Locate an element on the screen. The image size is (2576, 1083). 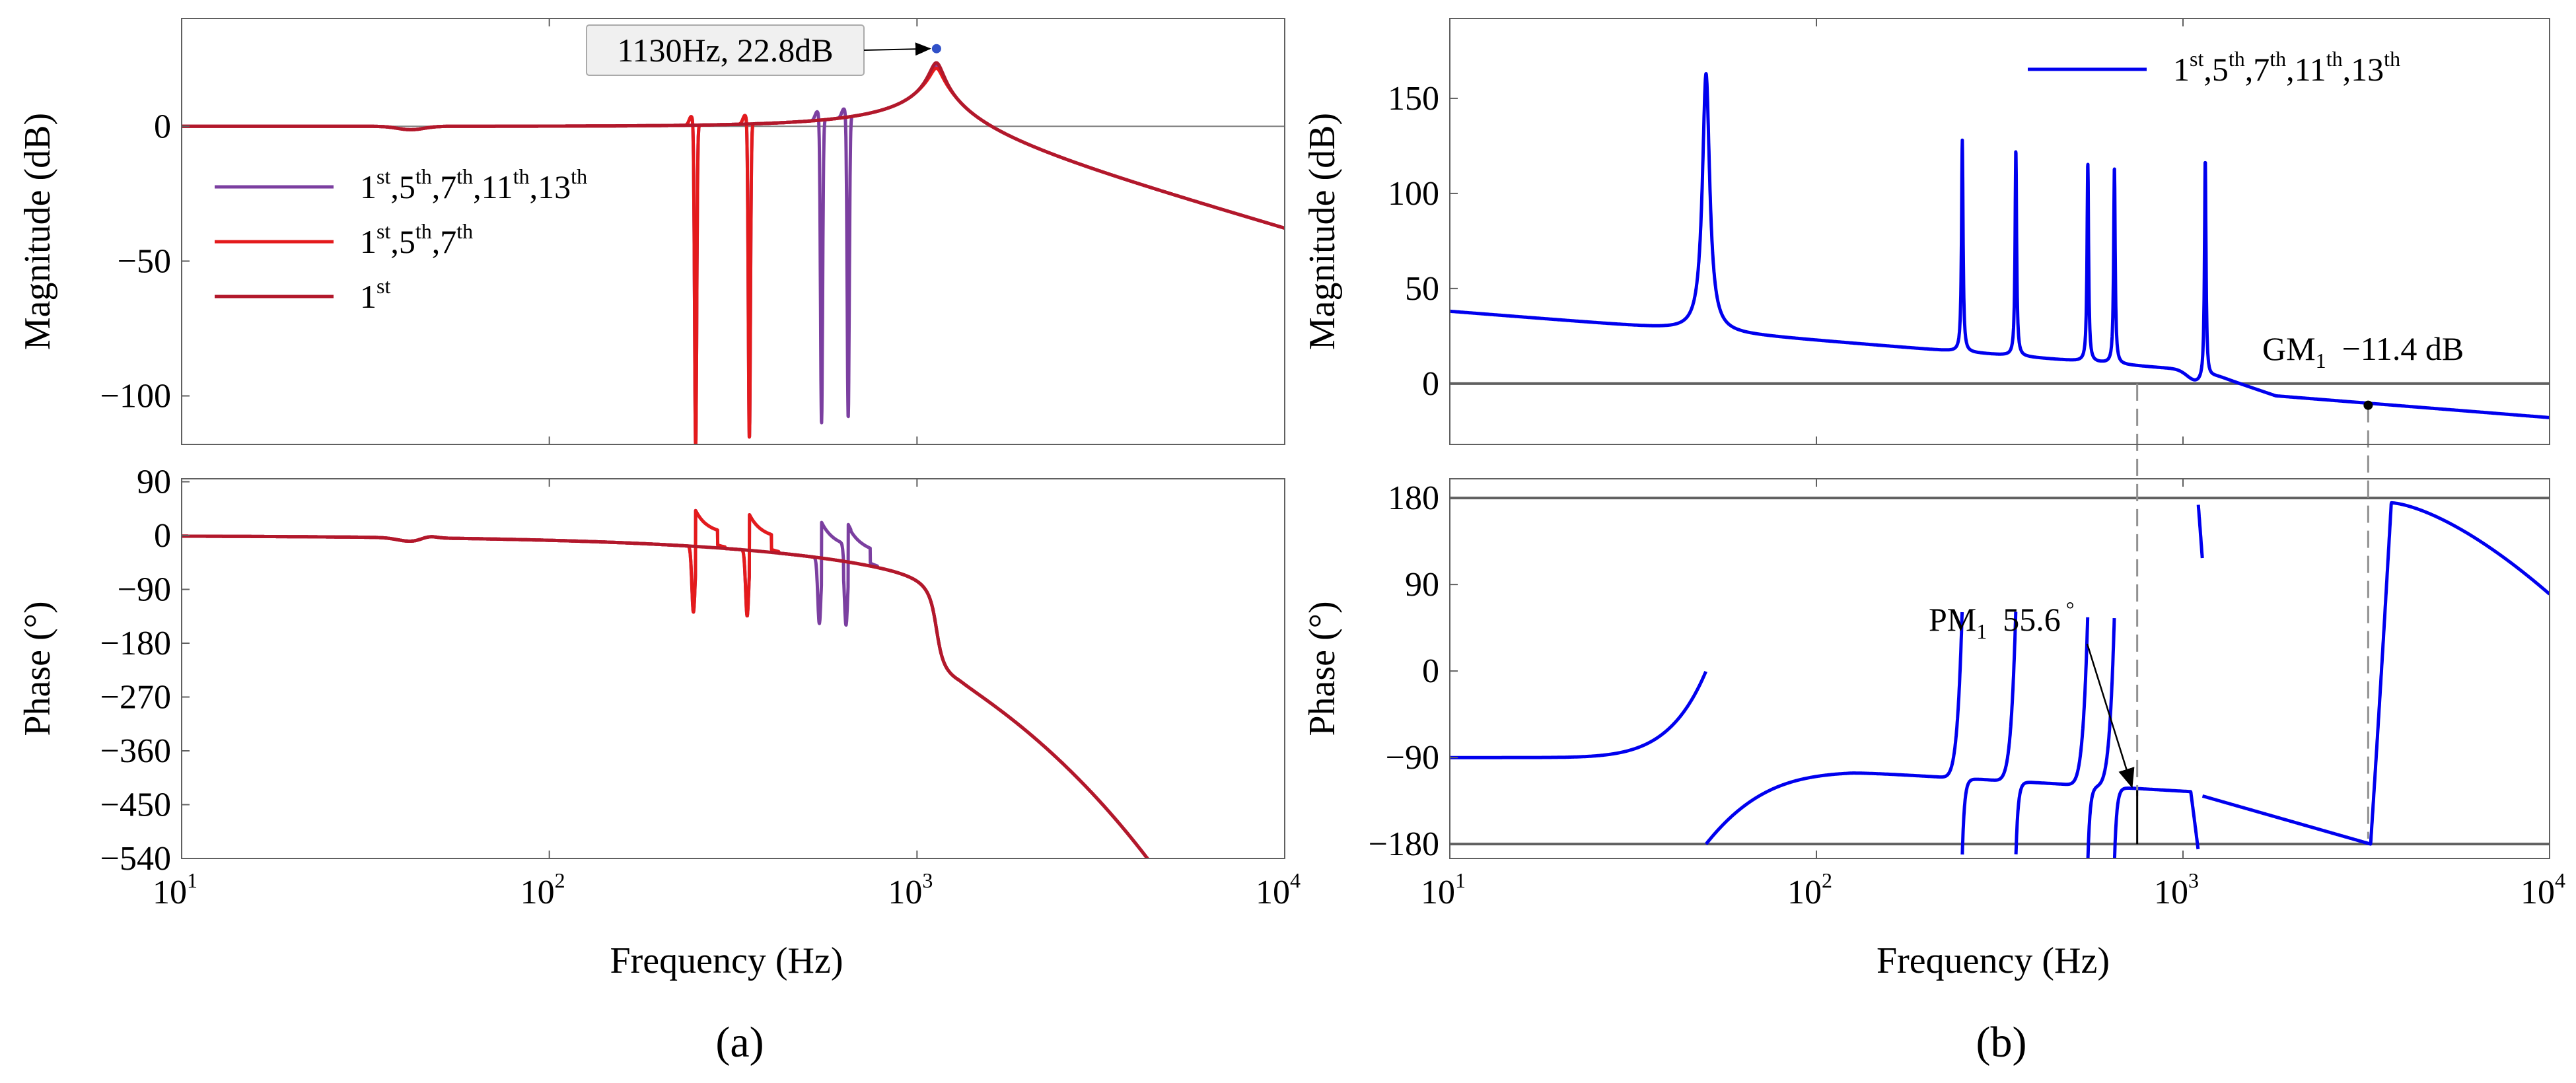
a-phase-ytick-label: −540 is located at coordinates (135, 859).